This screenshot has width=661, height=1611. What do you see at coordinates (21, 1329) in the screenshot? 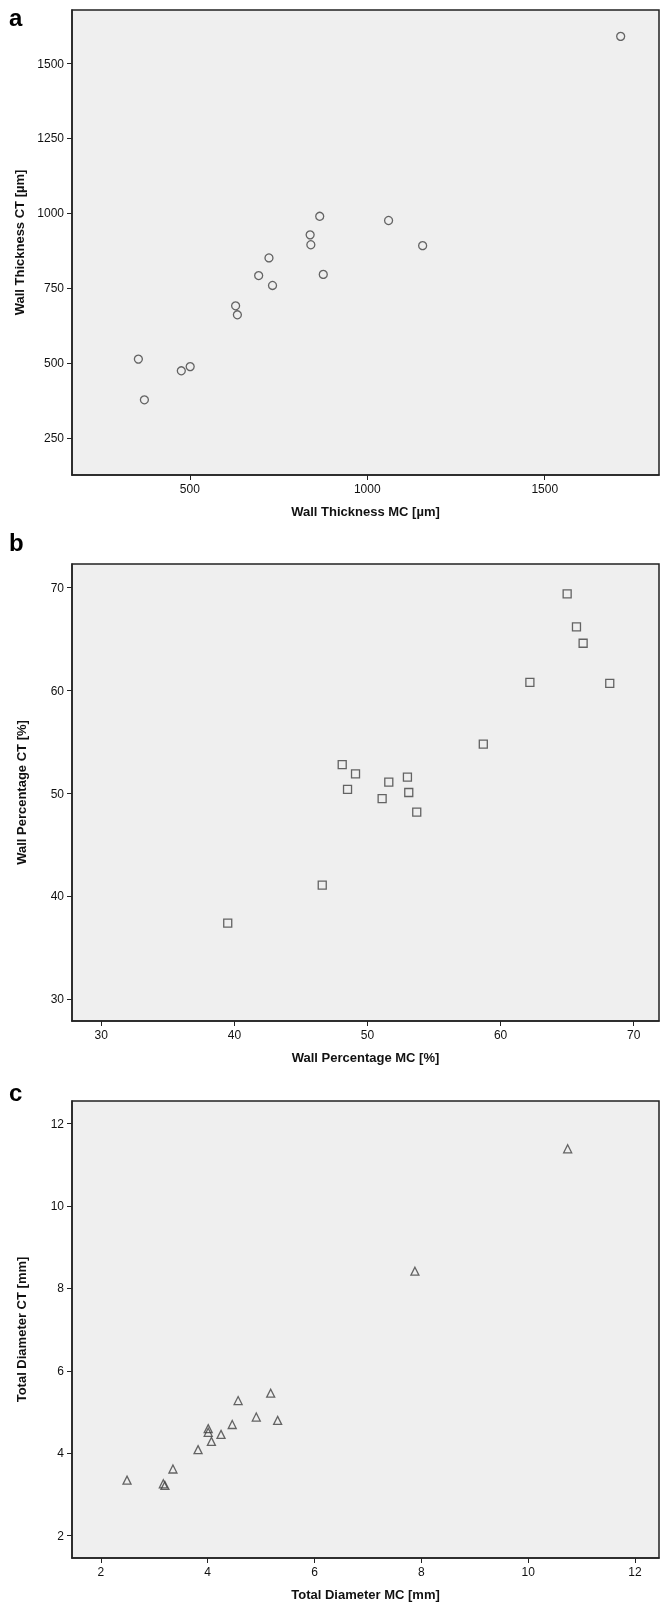
I see `y-axis-title: Total Diameter CT [mm]` at bounding box center [21, 1329].